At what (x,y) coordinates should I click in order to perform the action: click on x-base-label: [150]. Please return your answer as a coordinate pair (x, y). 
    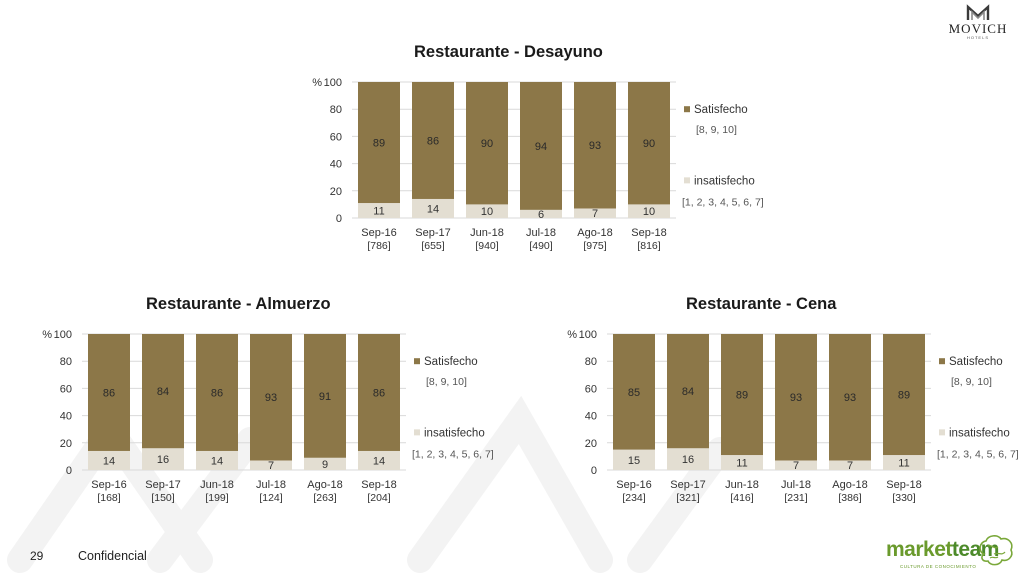
    Looking at the image, I should click on (162, 498).